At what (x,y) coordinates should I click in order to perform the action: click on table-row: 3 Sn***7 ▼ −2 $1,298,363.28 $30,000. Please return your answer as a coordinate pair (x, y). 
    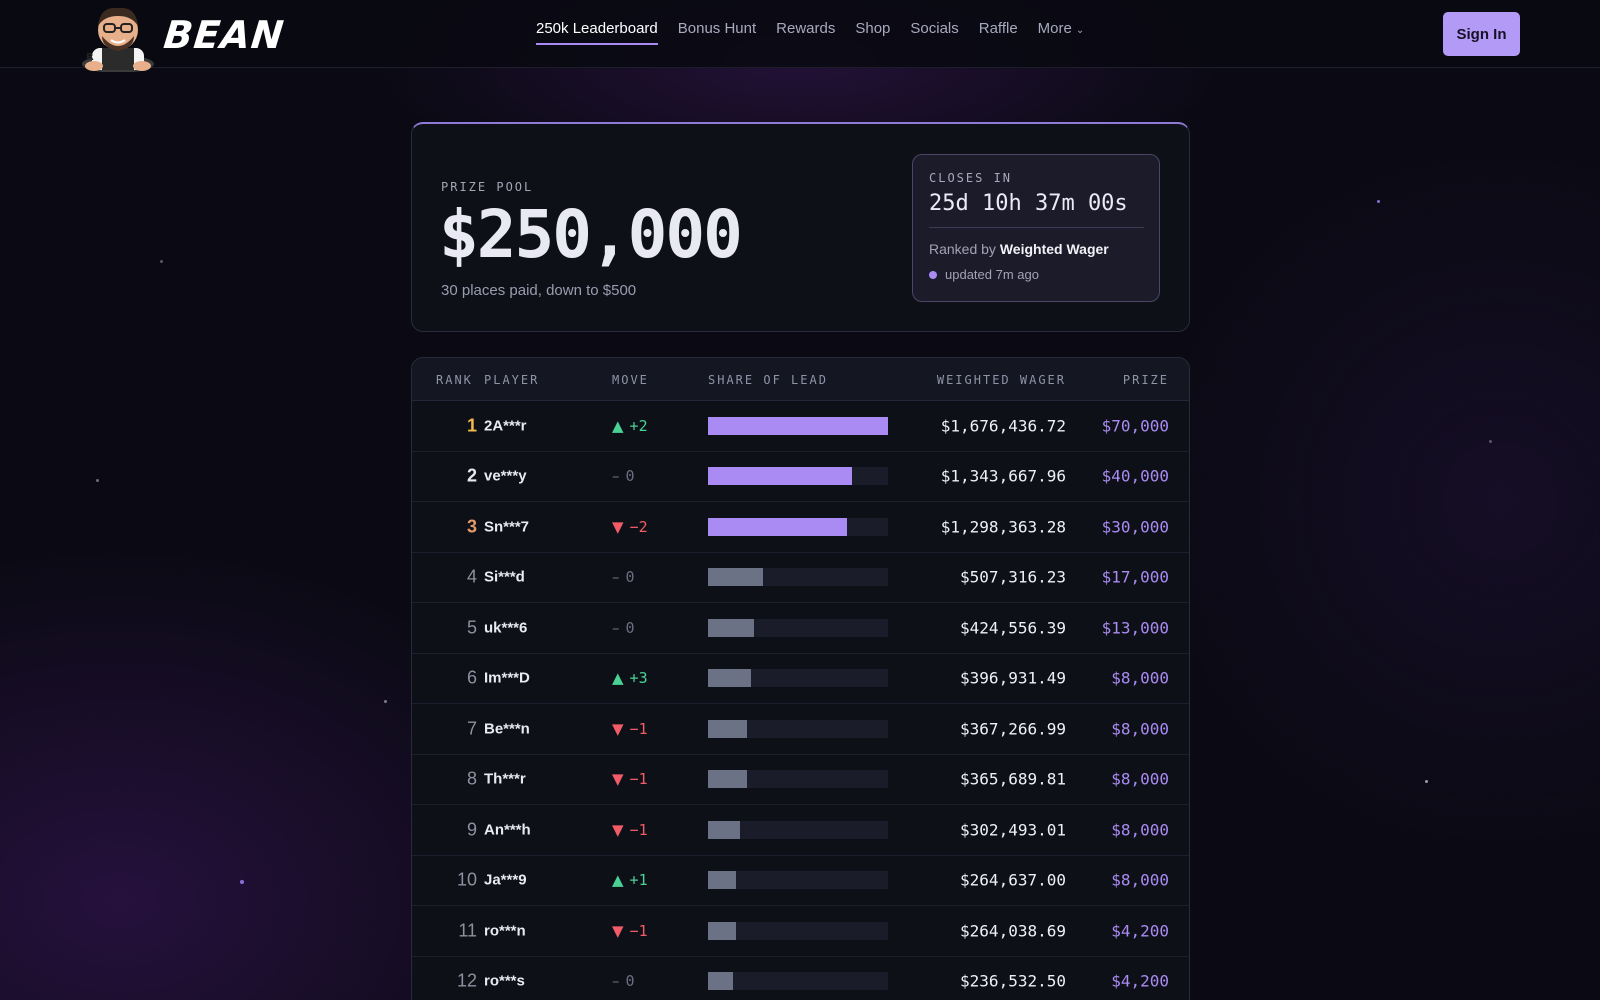
    Looking at the image, I should click on (800, 527).